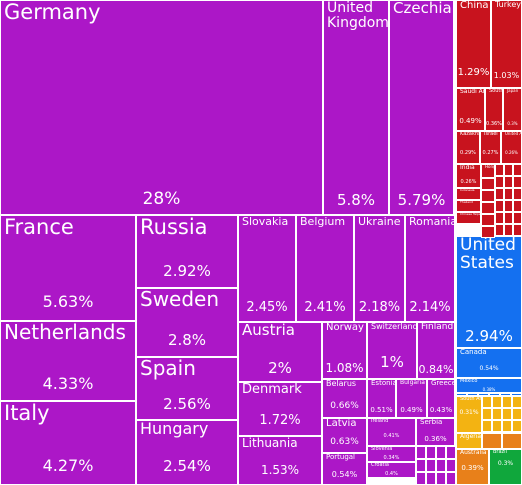 The height and width of the screenshot is (485, 522). Describe the element at coordinates (437, 327) in the screenshot. I see `tile-label-finland: Finland` at that location.